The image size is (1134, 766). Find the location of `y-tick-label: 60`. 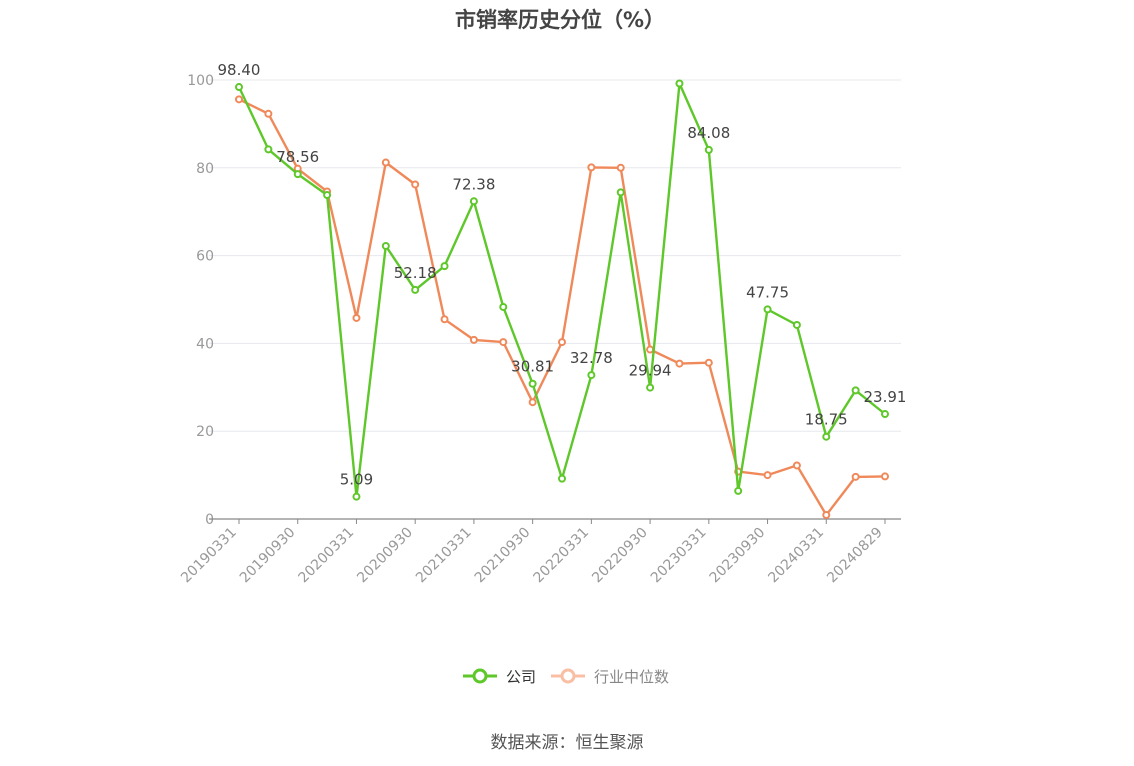

y-tick-label: 60 is located at coordinates (205, 257).